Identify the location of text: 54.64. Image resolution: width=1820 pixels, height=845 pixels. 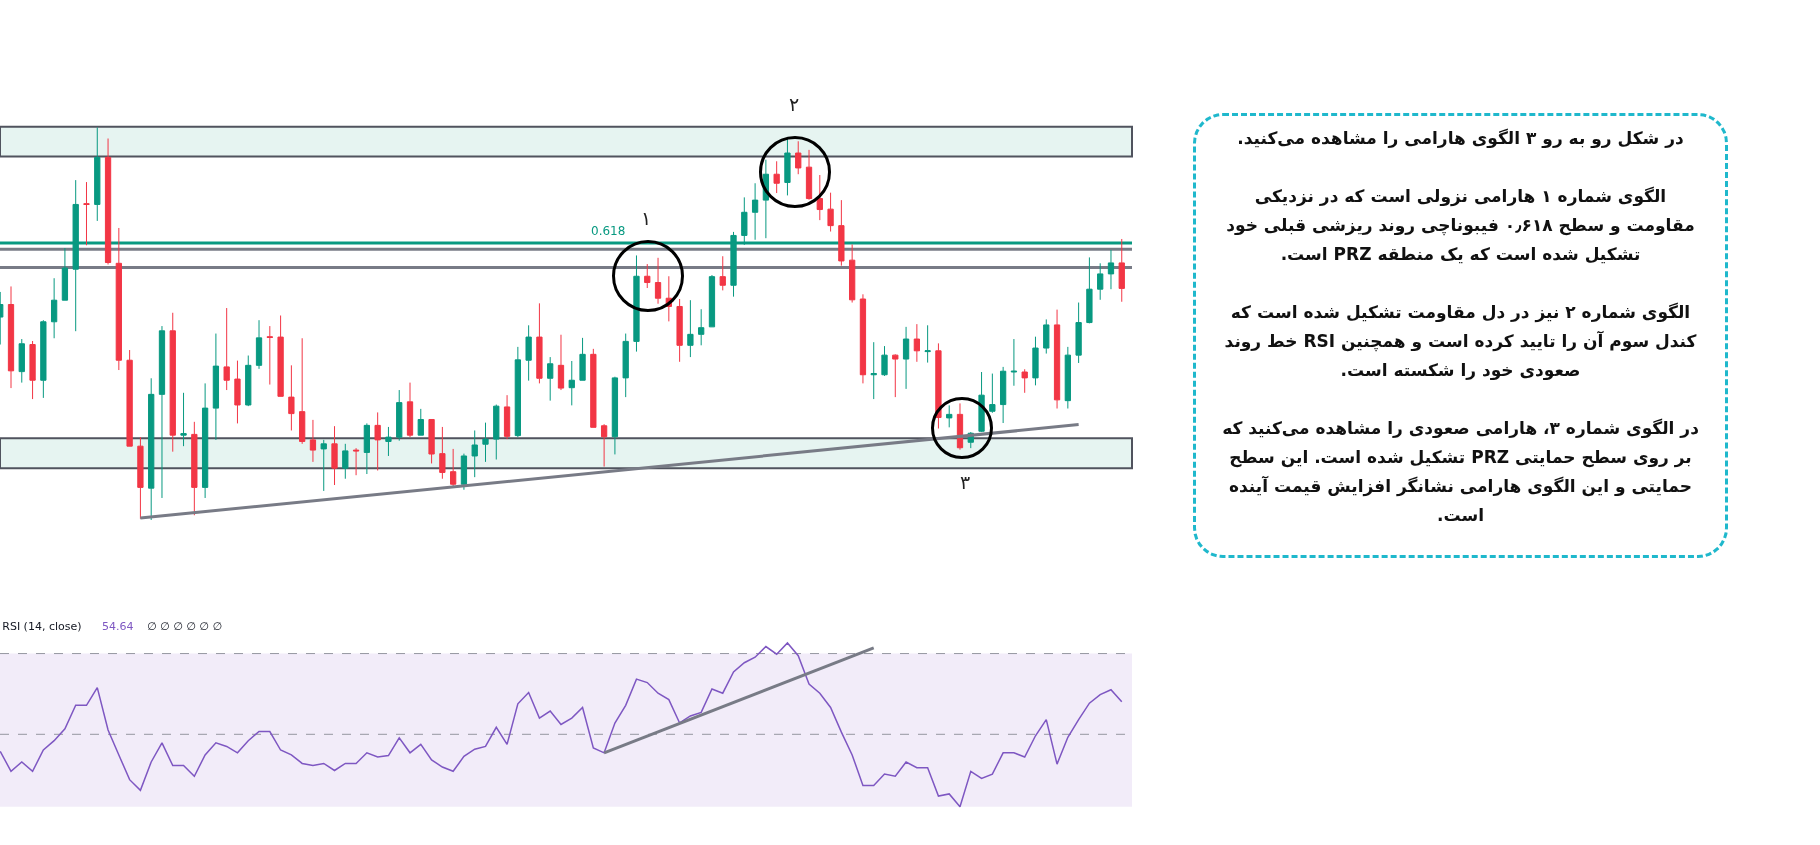
(118, 626).